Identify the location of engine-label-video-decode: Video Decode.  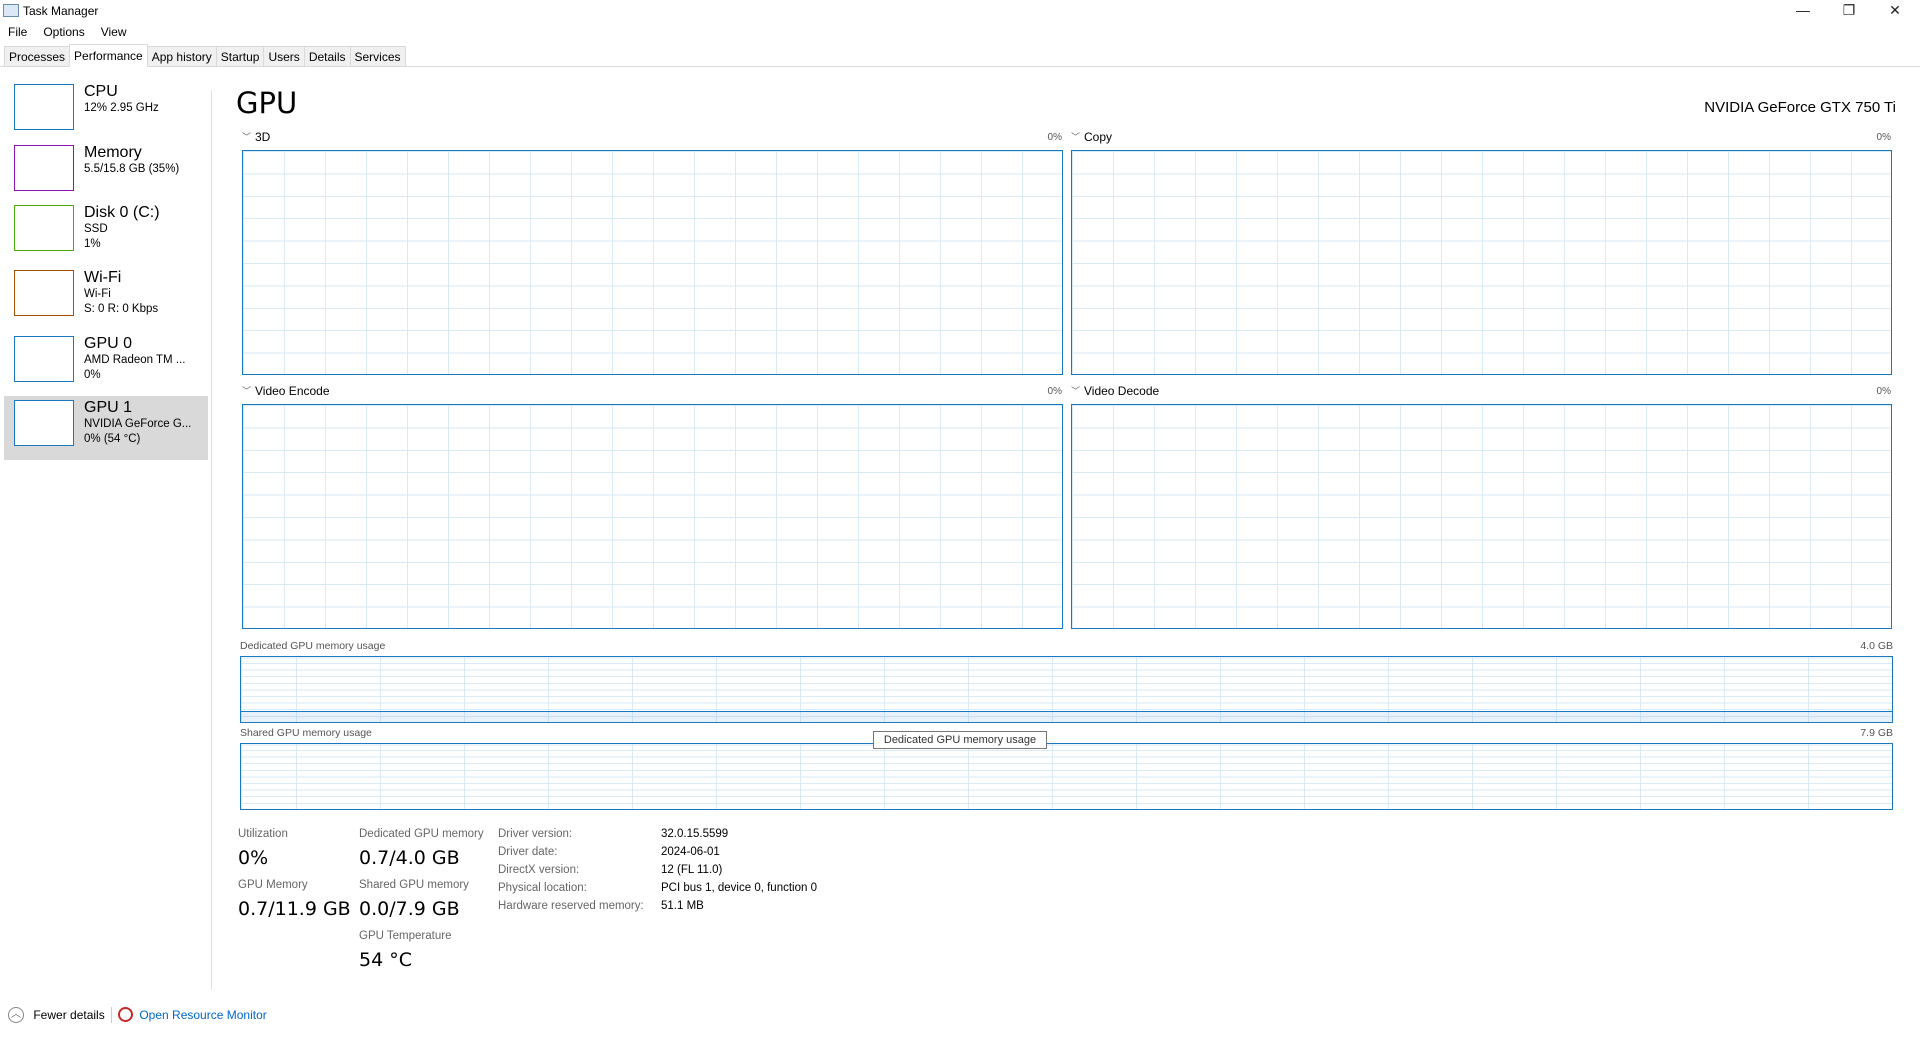
(1122, 391).